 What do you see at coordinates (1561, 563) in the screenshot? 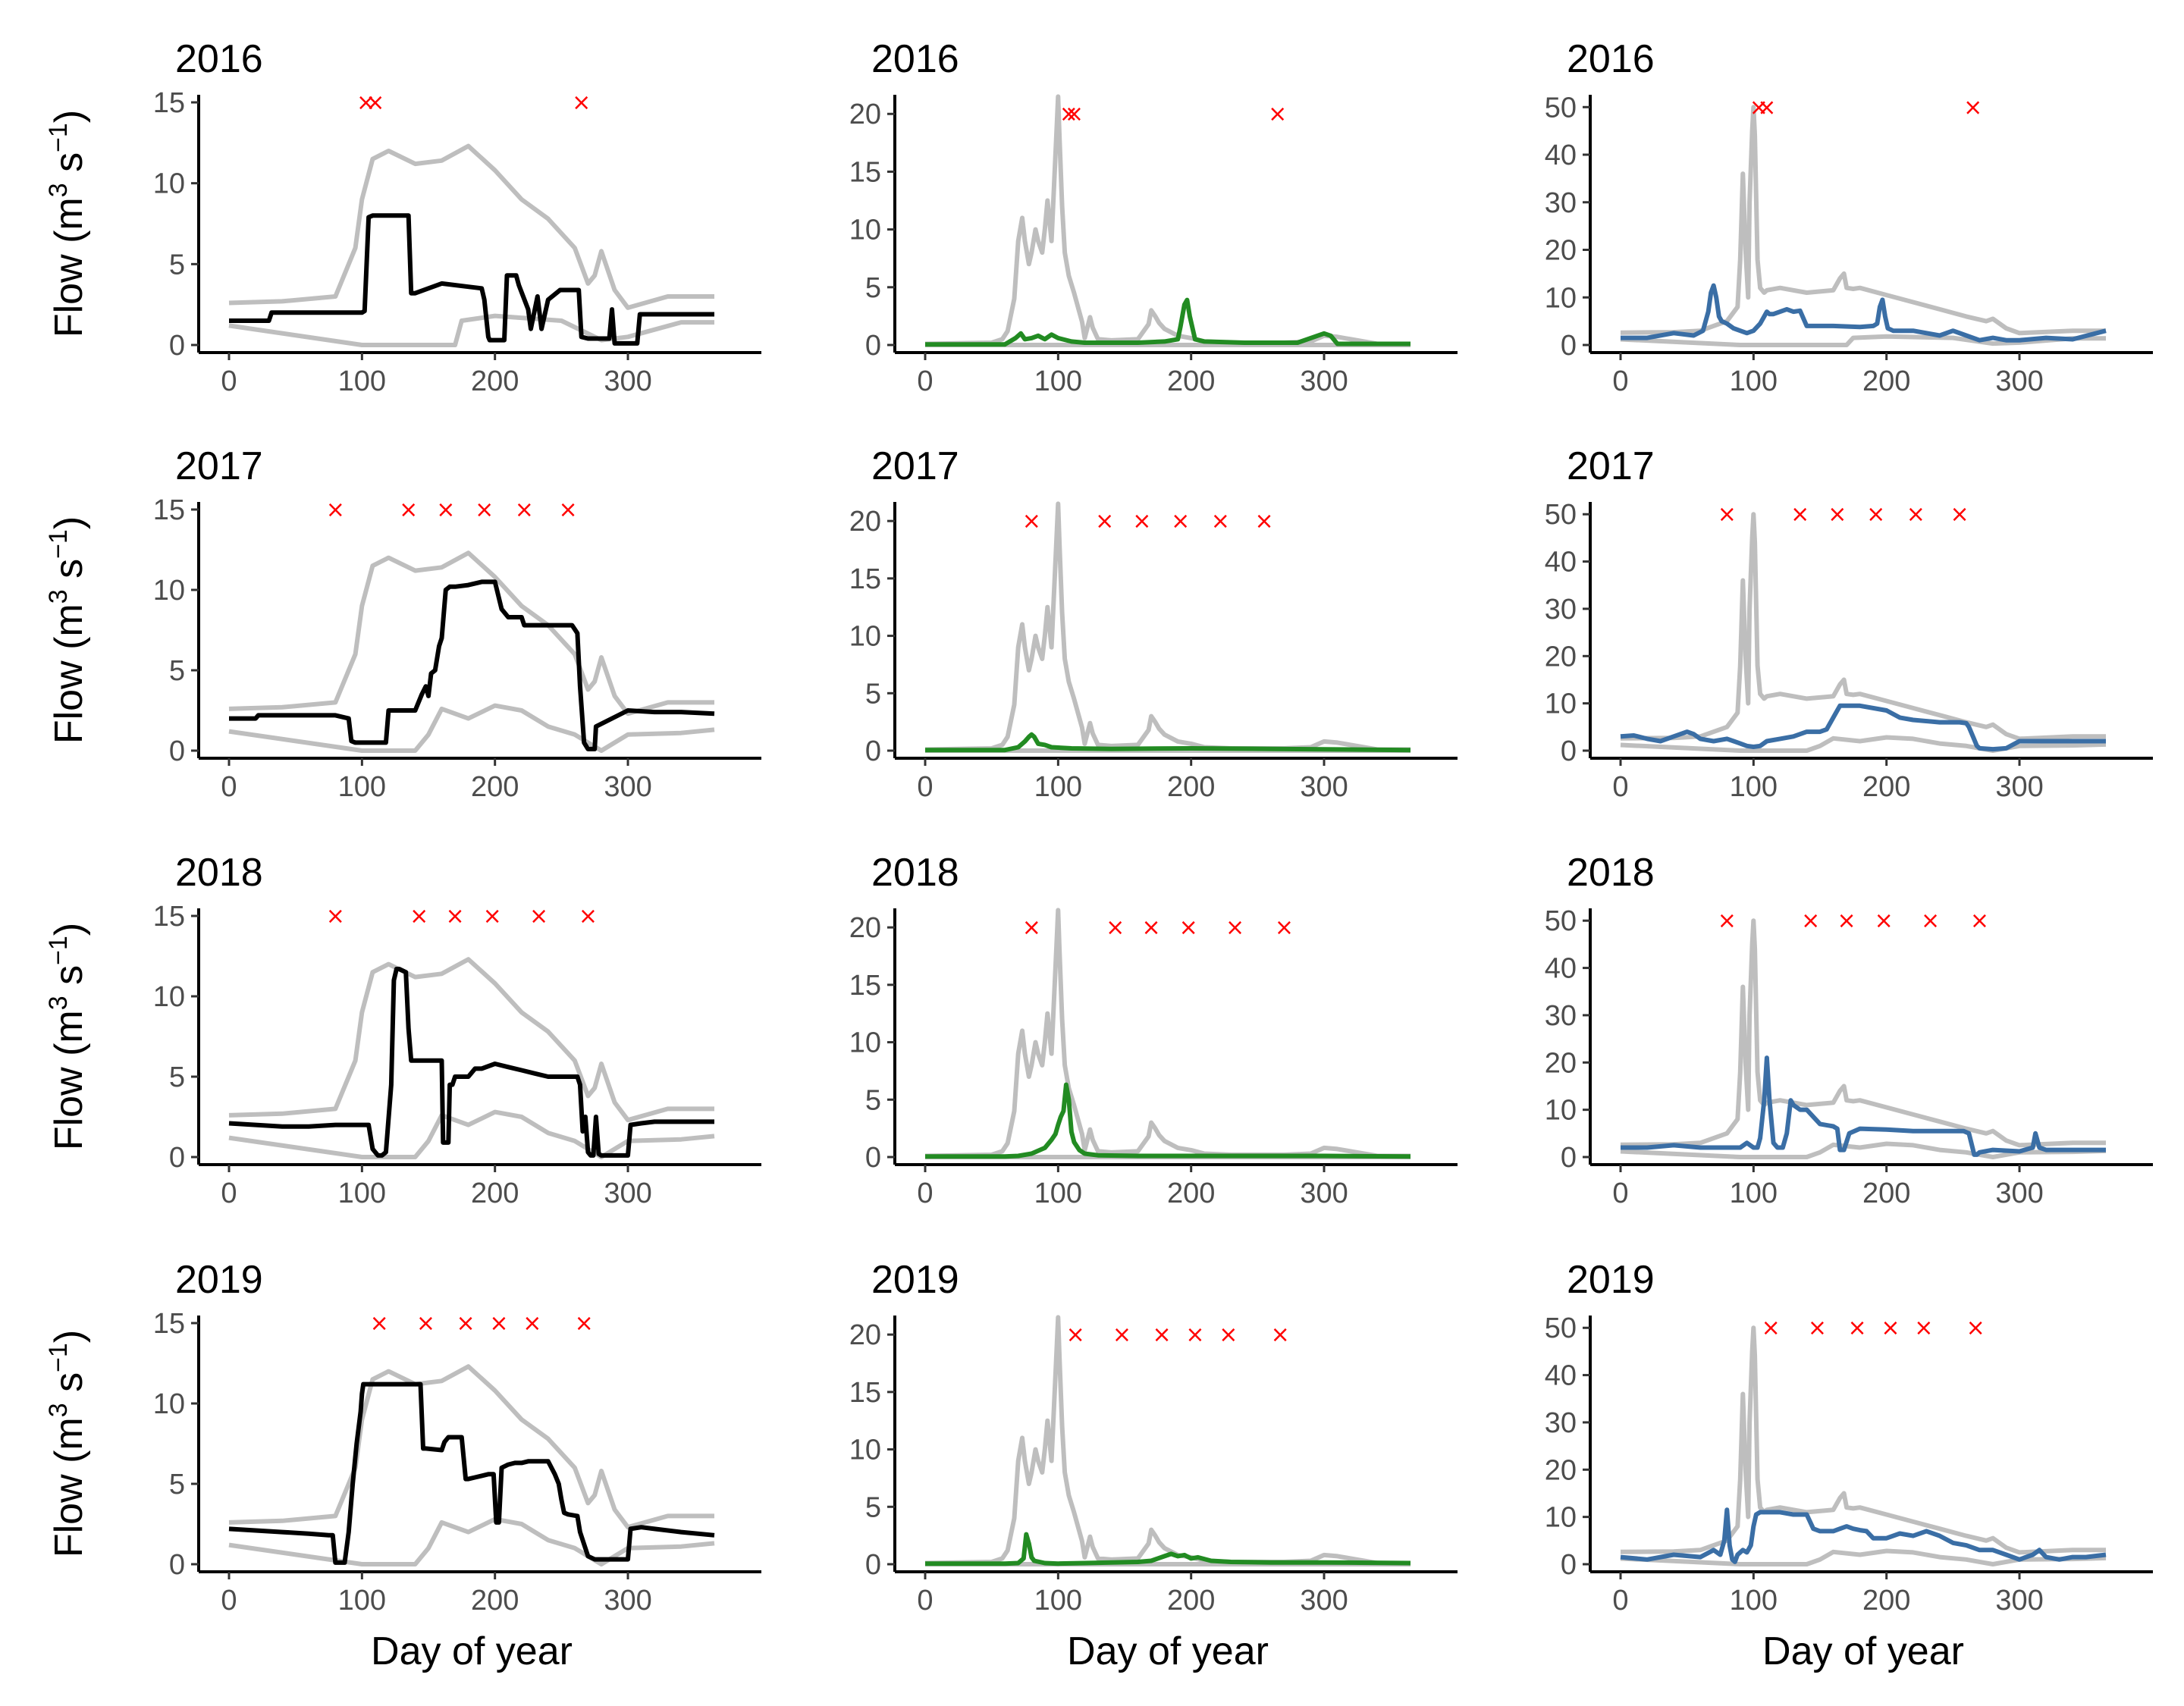
I see `y-tick-label: 40` at bounding box center [1561, 563].